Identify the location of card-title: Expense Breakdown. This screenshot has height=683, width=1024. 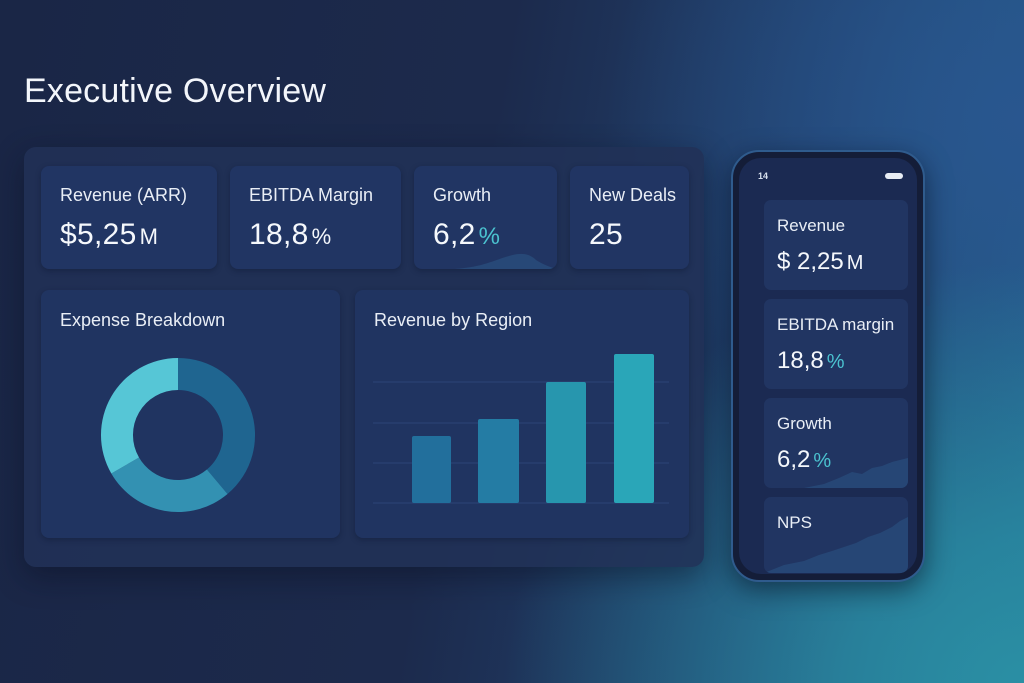
(143, 320).